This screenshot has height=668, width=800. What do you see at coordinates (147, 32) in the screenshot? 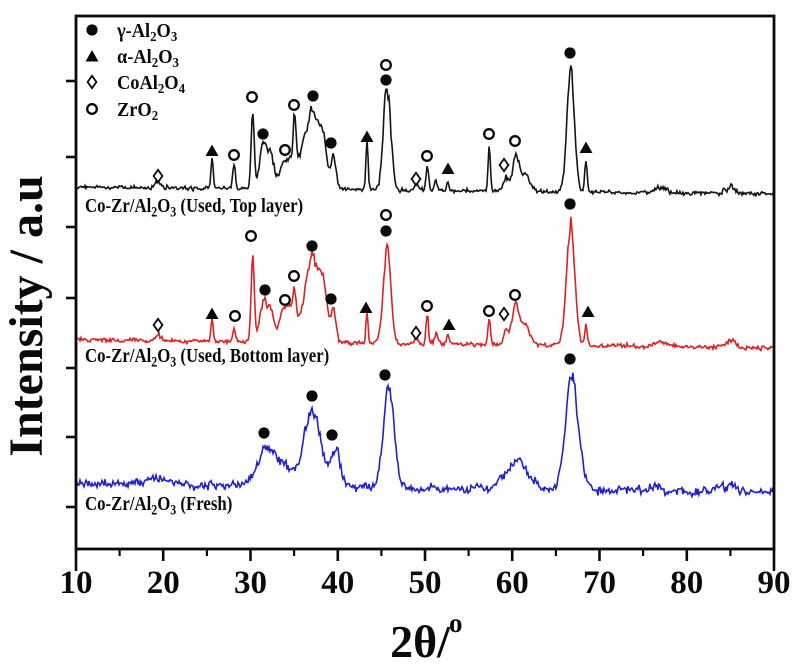
I see `svg-text: γ-Al2O3` at bounding box center [147, 32].